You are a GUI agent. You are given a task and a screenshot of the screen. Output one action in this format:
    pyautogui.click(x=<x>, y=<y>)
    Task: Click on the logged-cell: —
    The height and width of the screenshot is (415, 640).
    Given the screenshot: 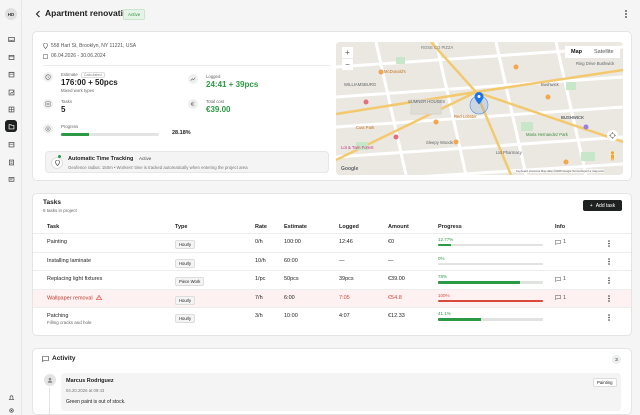 What is the action you would take?
    pyautogui.click(x=342, y=260)
    